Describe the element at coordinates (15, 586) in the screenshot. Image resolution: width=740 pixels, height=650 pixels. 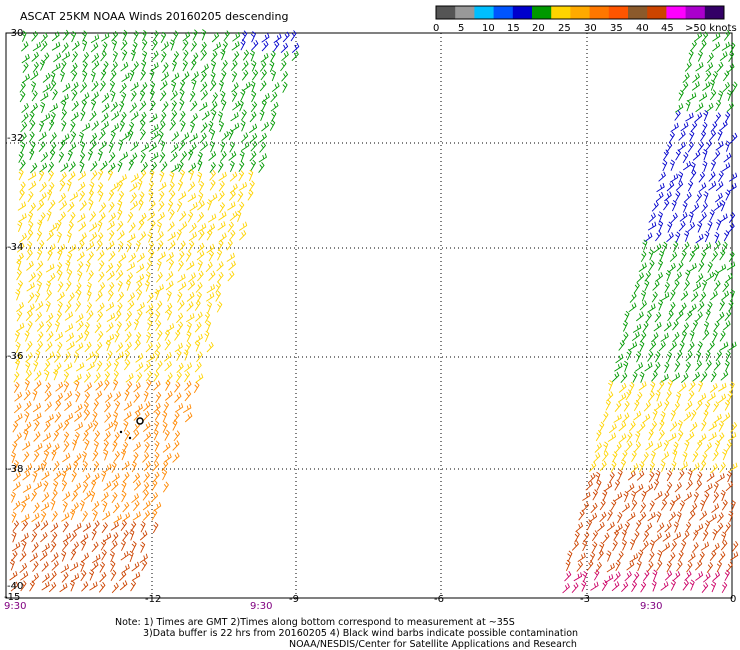
I see `lat-label-40: -40` at that location.